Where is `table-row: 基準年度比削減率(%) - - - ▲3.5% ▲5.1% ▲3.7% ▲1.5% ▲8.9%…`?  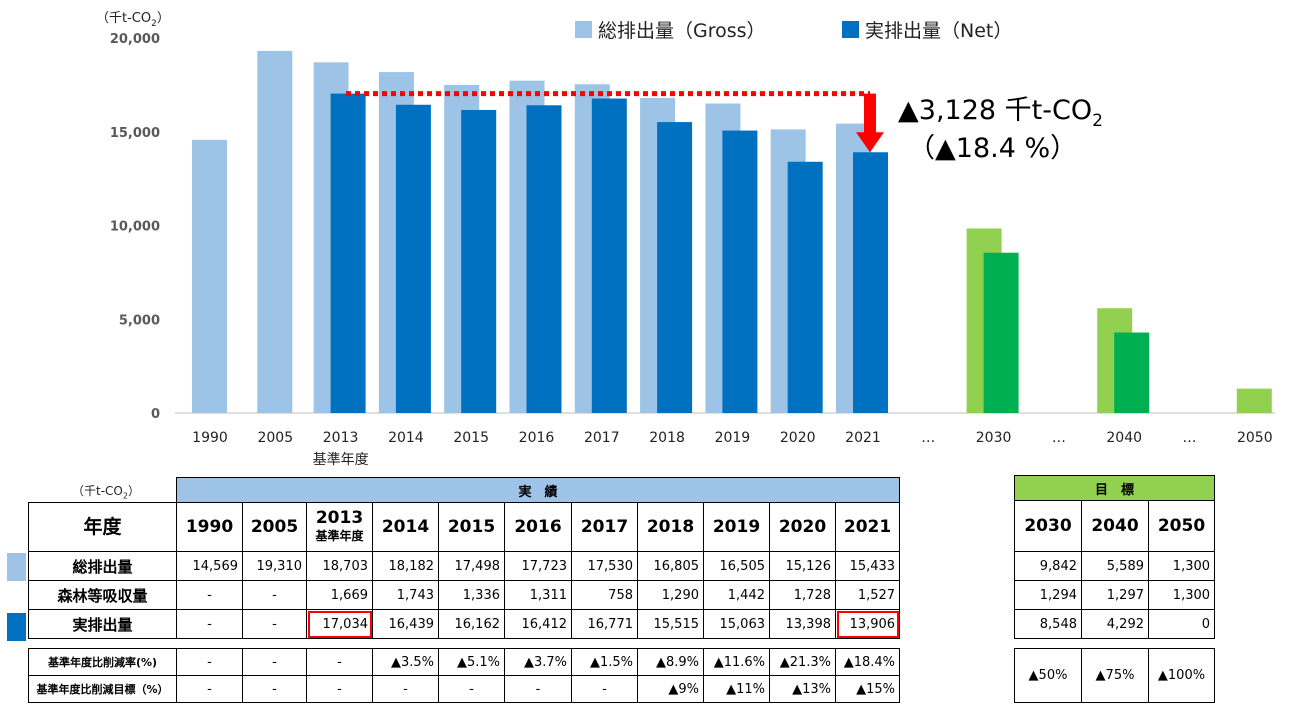 table-row: 基準年度比削減率(%) - - - ▲3.5% ▲5.1% ▲3.7% ▲1.5% ▲8.9%… is located at coordinates (464, 662).